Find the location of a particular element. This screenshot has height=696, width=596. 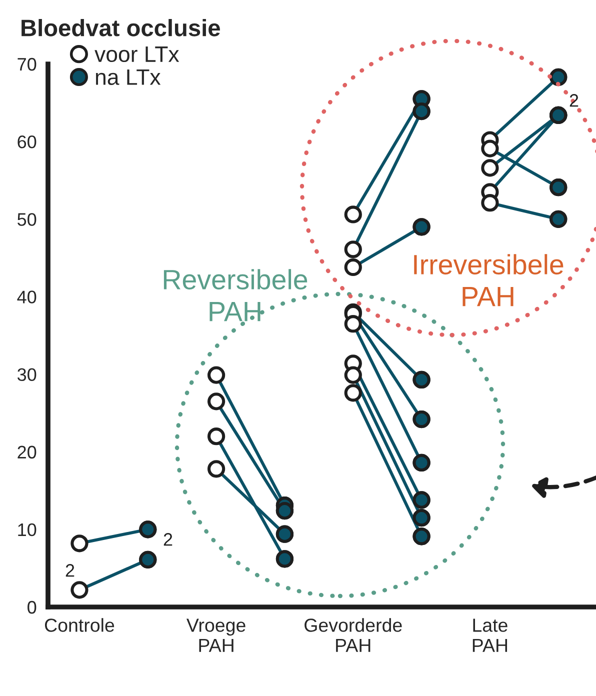

annotation: Reversibele PAH is located at coordinates (236, 295).